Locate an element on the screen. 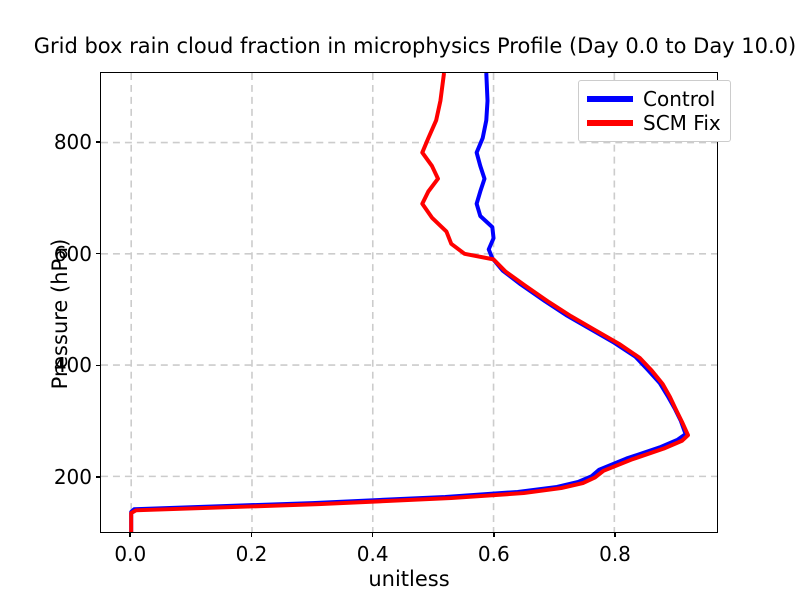  legend-box: Control SCM Fix is located at coordinates (654, 111).